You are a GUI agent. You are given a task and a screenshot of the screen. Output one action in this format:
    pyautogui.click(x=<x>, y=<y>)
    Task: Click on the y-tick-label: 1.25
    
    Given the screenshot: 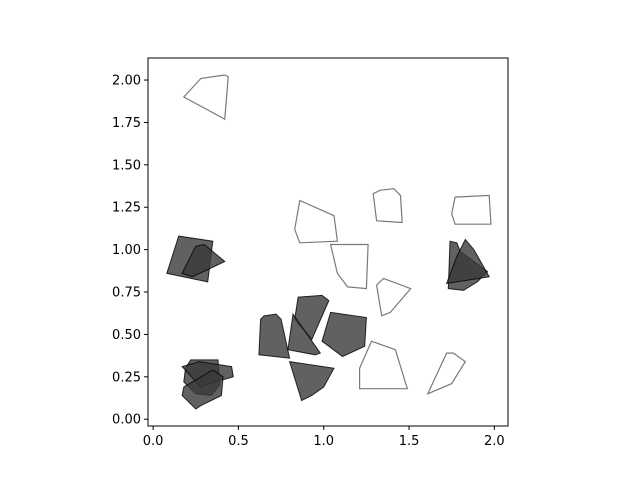 What is the action you would take?
    pyautogui.click(x=126, y=208)
    